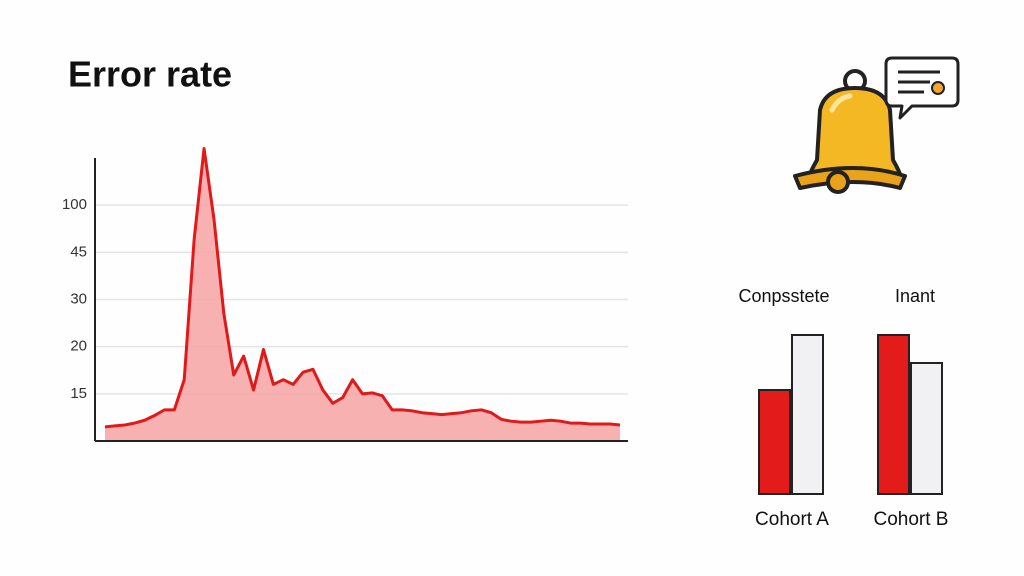 Image resolution: width=1024 pixels, height=576 pixels. What do you see at coordinates (78, 251) in the screenshot?
I see `y-tick-label: 45` at bounding box center [78, 251].